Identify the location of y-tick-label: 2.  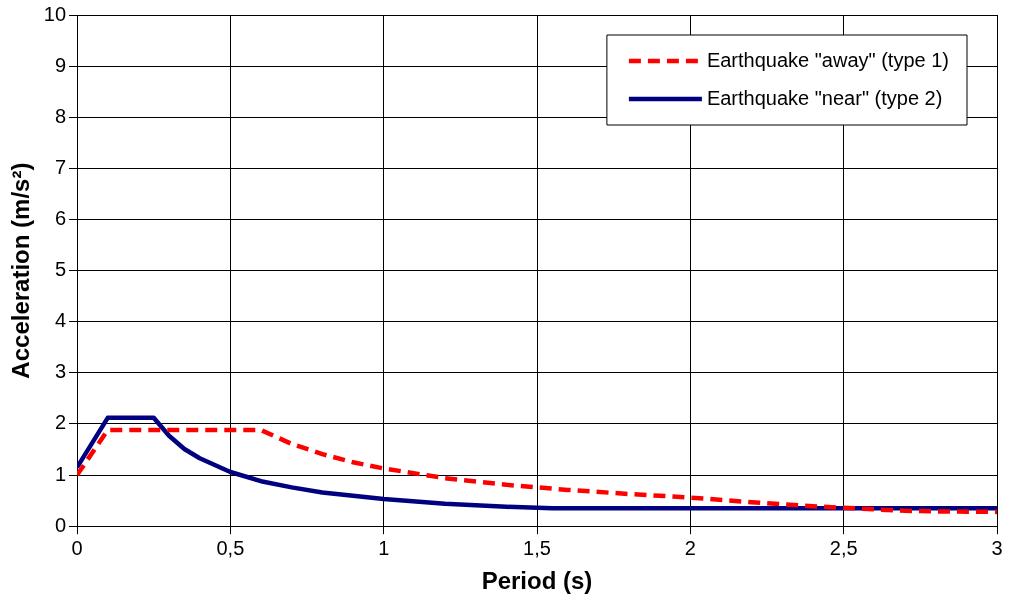
(60, 422).